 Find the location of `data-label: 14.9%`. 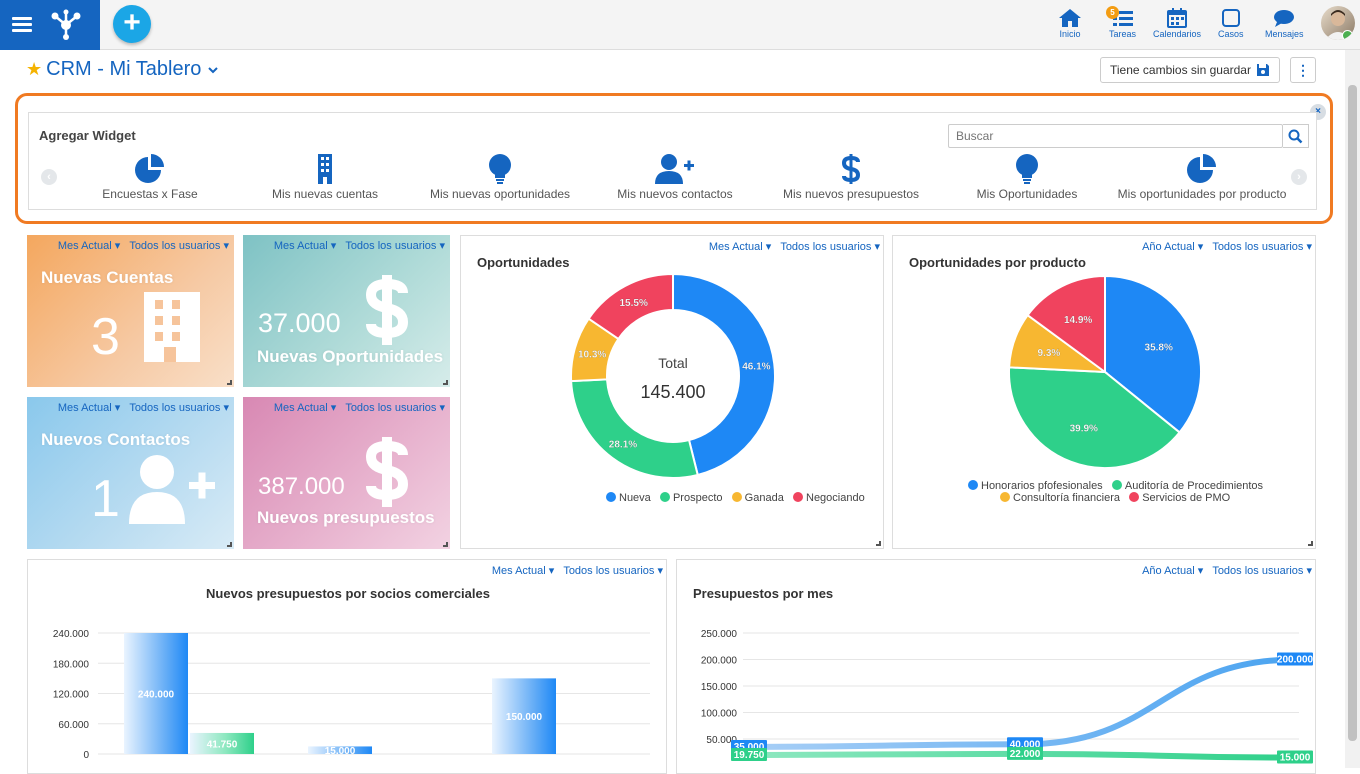

data-label: 14.9% is located at coordinates (1078, 320).